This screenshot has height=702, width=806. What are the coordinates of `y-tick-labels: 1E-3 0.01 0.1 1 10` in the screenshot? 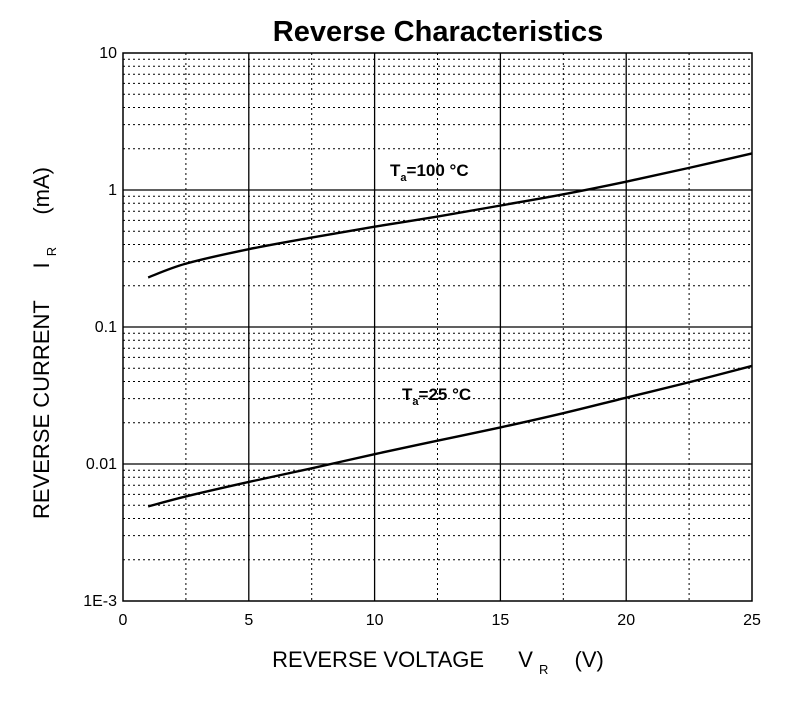 It's located at (100, 327).